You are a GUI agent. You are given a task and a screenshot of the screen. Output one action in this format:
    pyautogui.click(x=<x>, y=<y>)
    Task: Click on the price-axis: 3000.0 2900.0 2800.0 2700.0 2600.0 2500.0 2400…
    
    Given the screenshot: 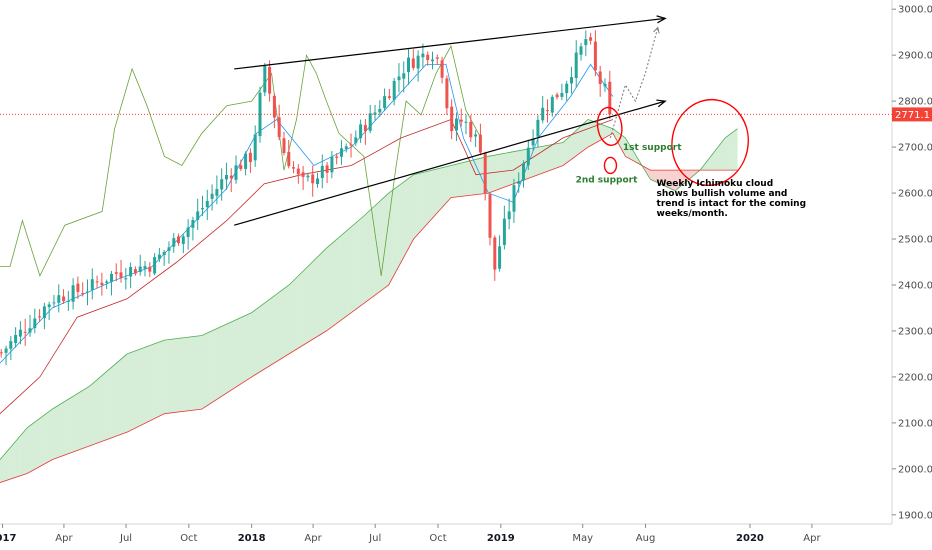 What is the action you would take?
    pyautogui.click(x=912, y=263)
    